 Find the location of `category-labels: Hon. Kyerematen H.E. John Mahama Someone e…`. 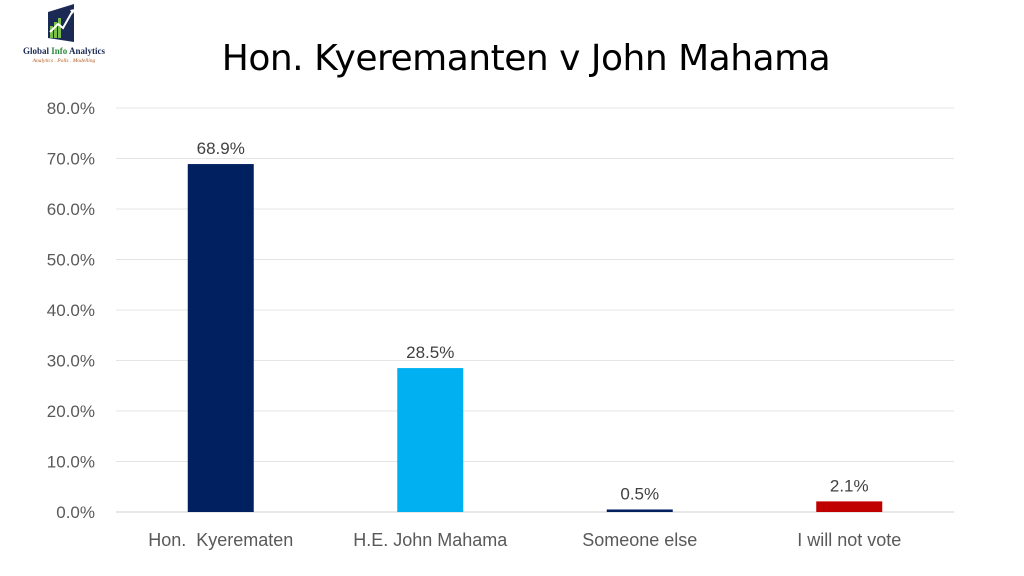

category-labels: Hon. Kyerematen H.E. John Mahama Someone e… is located at coordinates (524, 540).